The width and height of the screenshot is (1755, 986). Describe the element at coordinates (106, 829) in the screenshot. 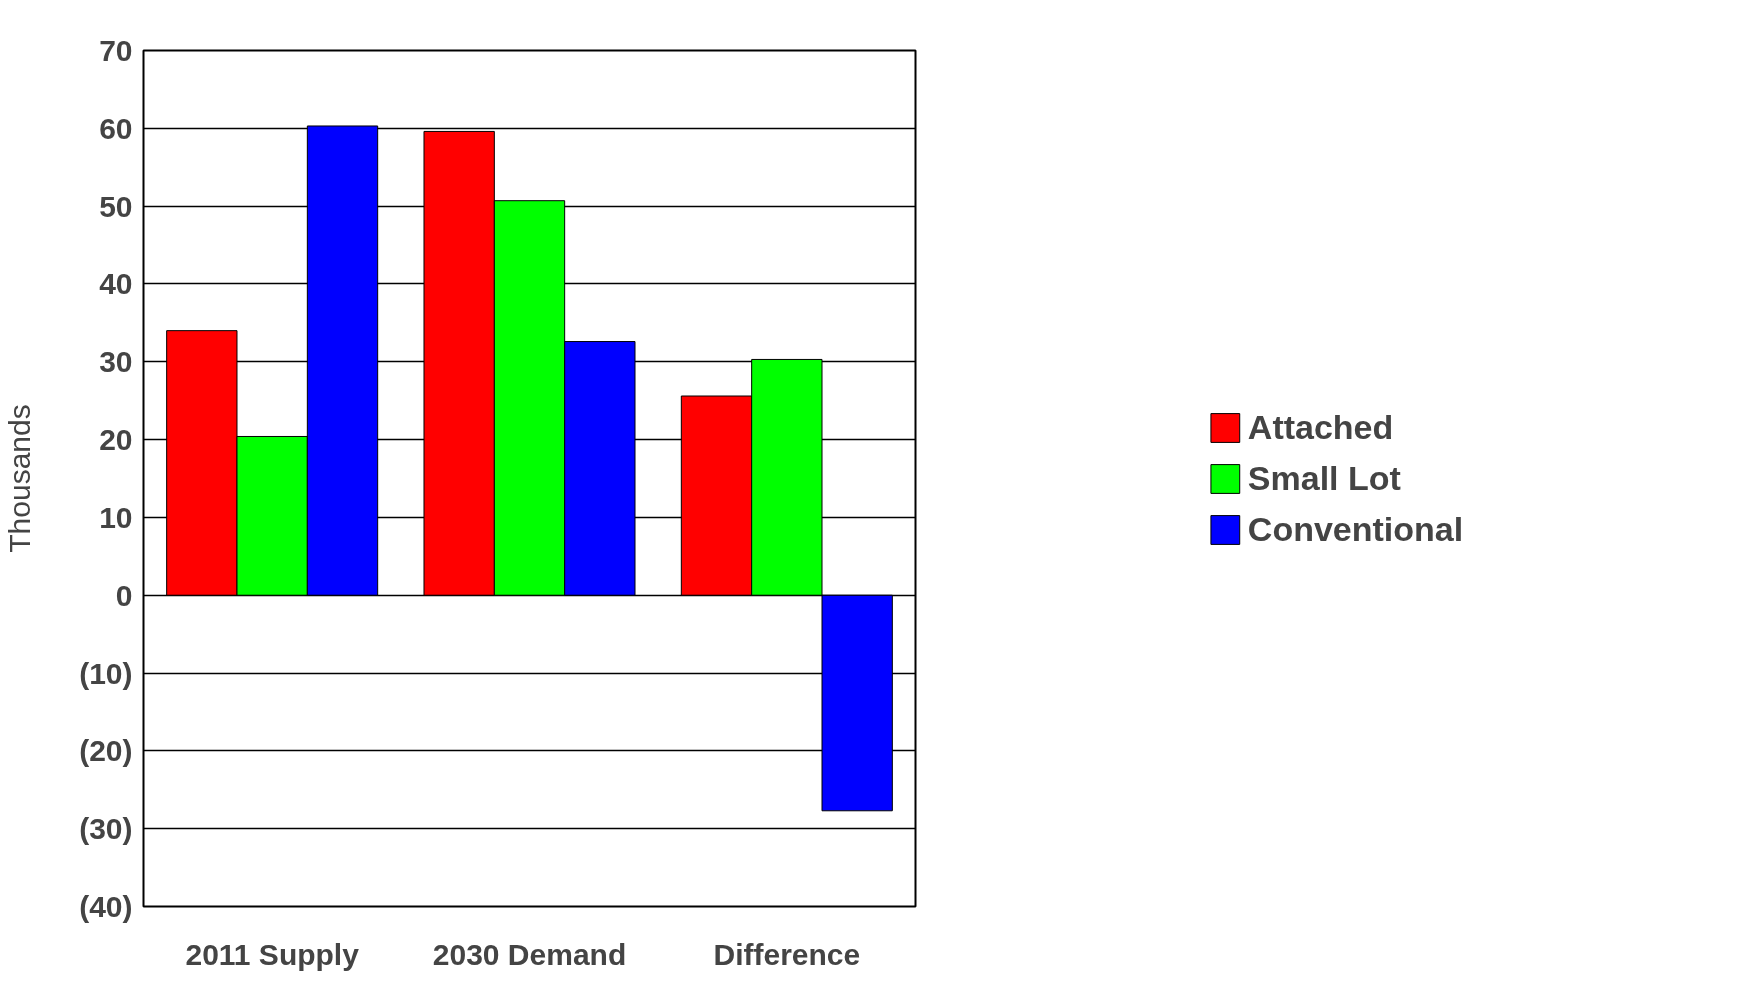

I see `y-tick-label: (30)` at that location.